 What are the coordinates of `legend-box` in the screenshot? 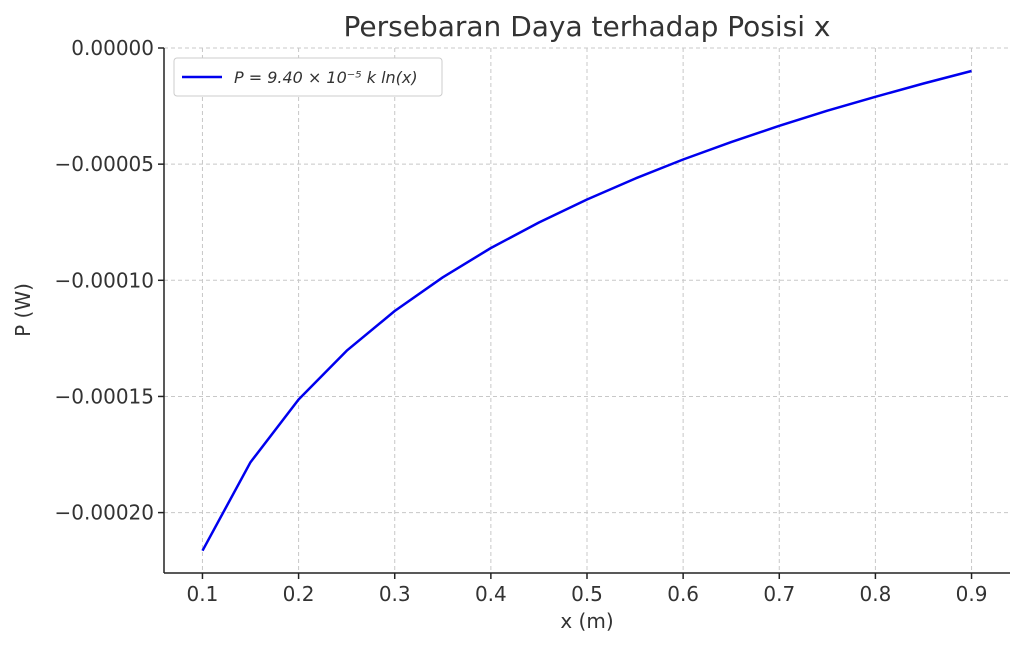 It's located at (308, 77).